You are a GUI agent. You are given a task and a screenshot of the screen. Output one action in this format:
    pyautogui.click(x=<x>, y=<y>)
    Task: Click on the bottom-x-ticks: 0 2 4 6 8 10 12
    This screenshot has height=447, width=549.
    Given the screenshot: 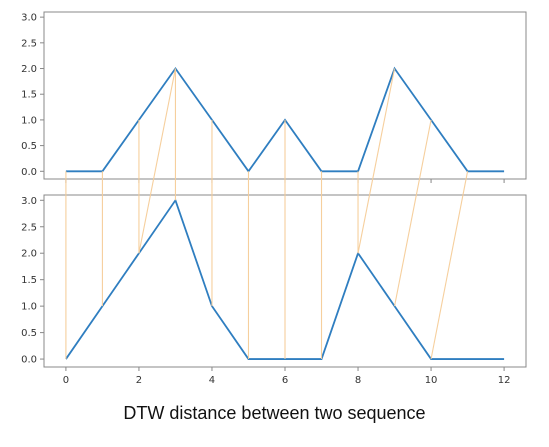 What is the action you would take?
    pyautogui.click(x=287, y=376)
    